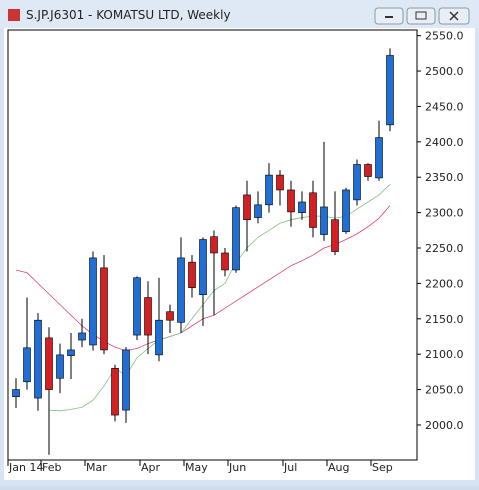  Describe the element at coordinates (444, 390) in the screenshot. I see `y-tick-label: 2050.0` at that location.